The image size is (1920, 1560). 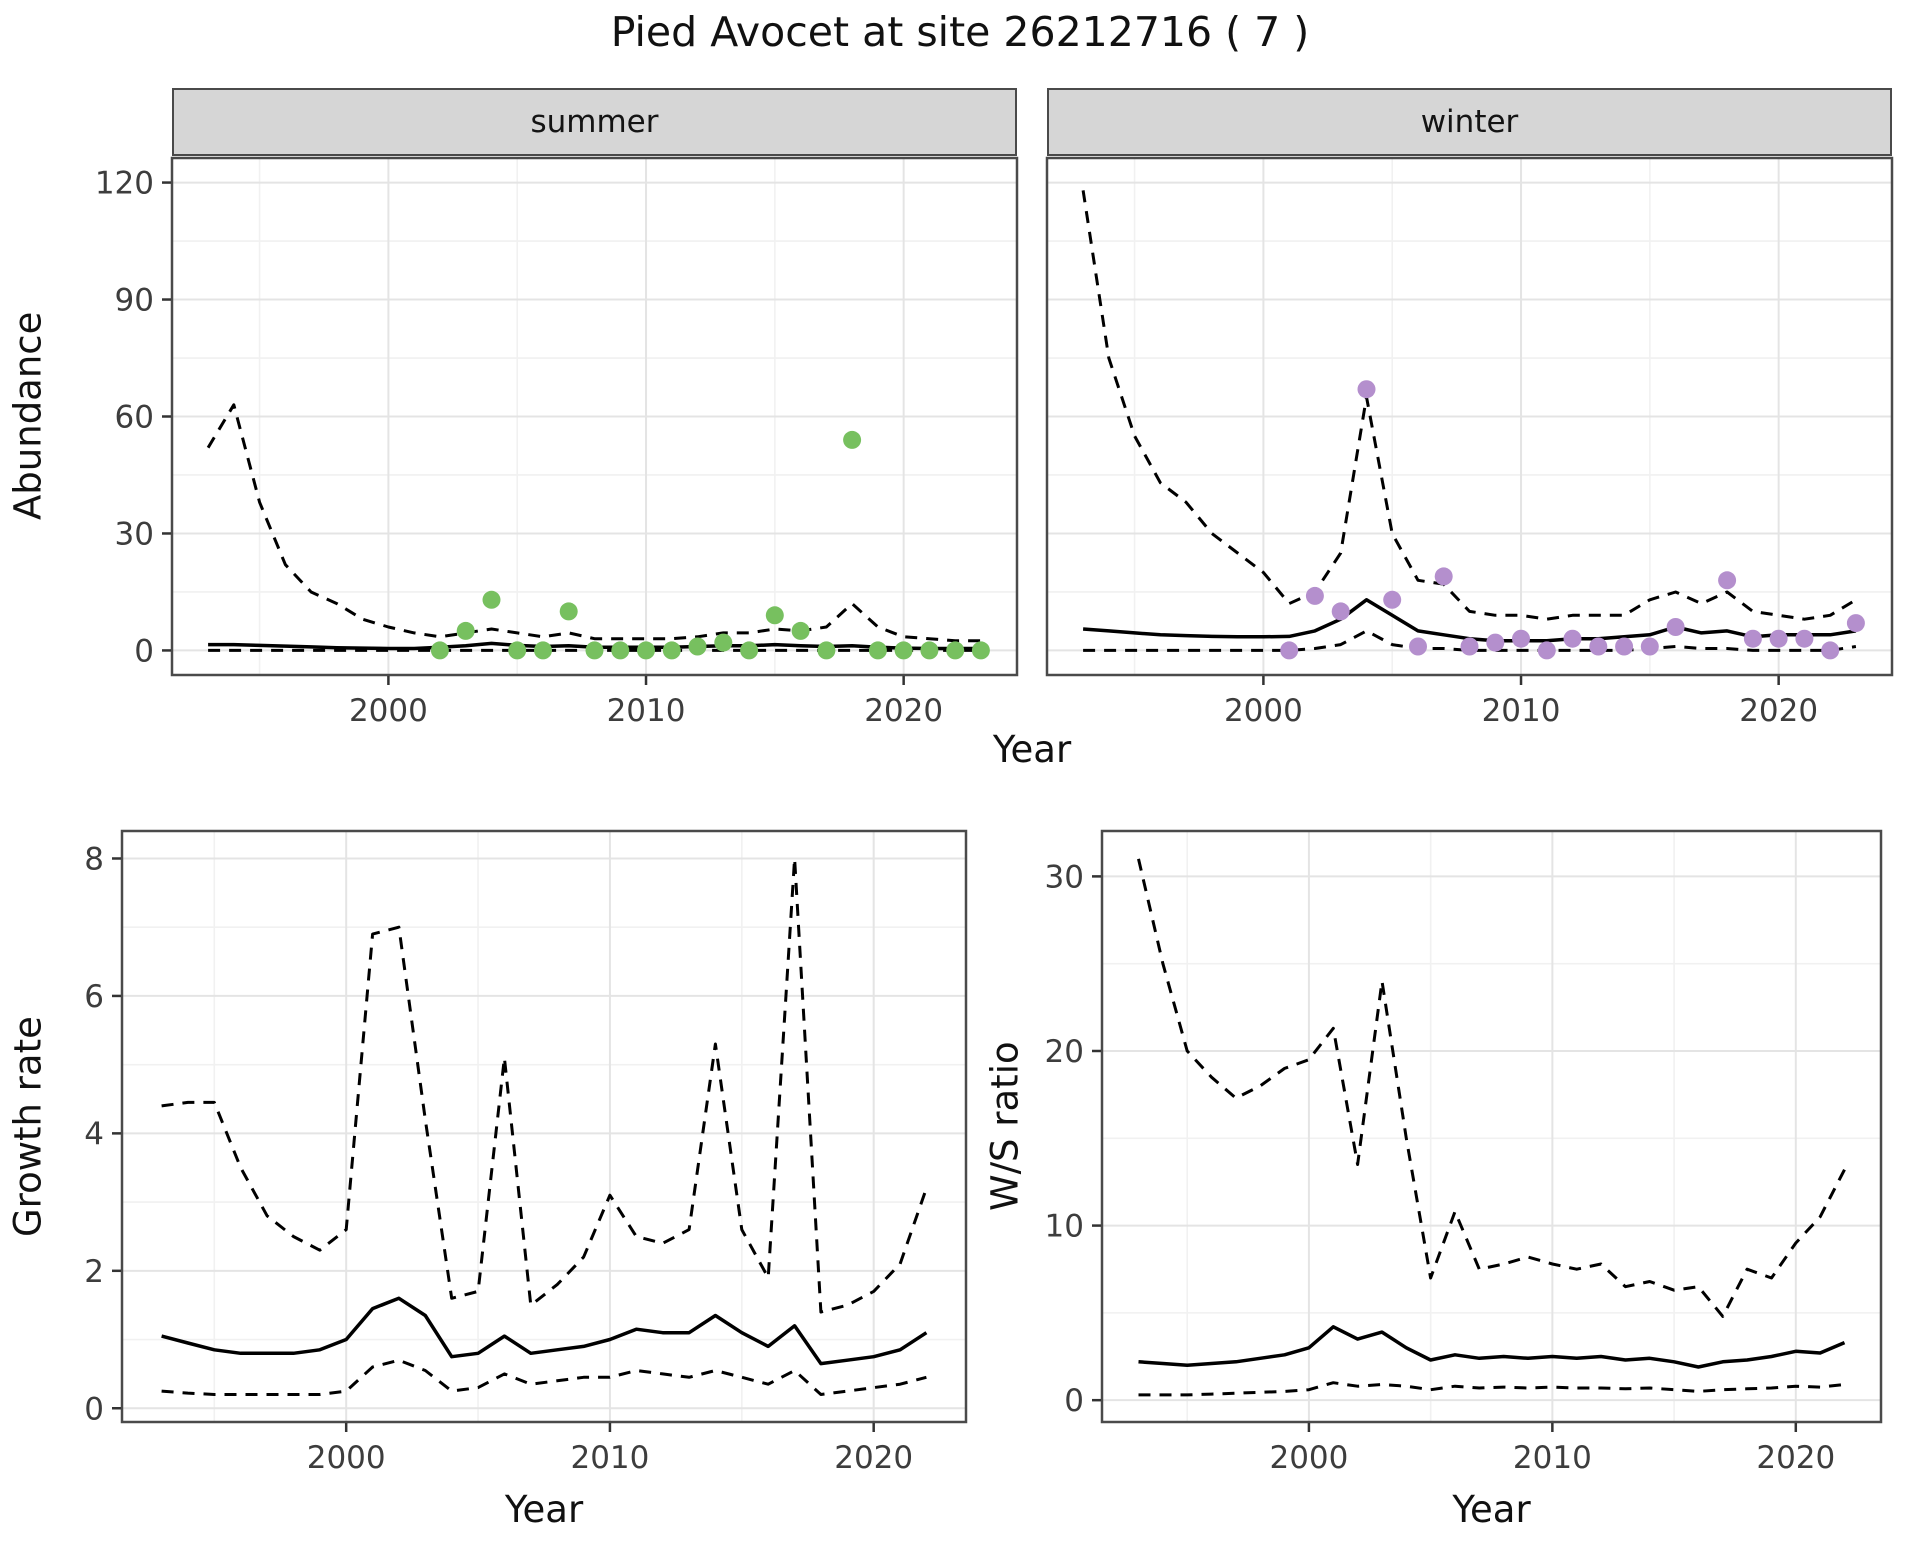 I want to click on y-axis-label-abundance: Abundance, so click(x=28, y=415).